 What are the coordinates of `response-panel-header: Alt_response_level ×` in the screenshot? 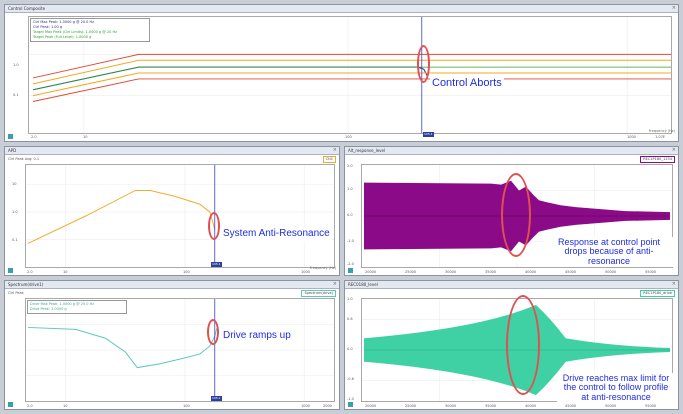 It's located at (511, 151).